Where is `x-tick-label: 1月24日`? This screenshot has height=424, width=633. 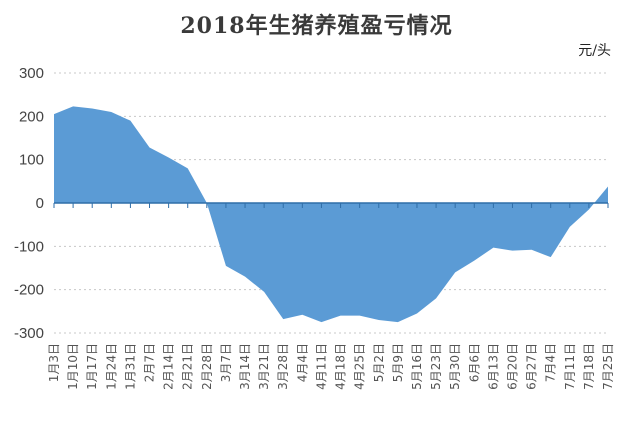 x-tick-label: 1月24日 is located at coordinates (111, 366).